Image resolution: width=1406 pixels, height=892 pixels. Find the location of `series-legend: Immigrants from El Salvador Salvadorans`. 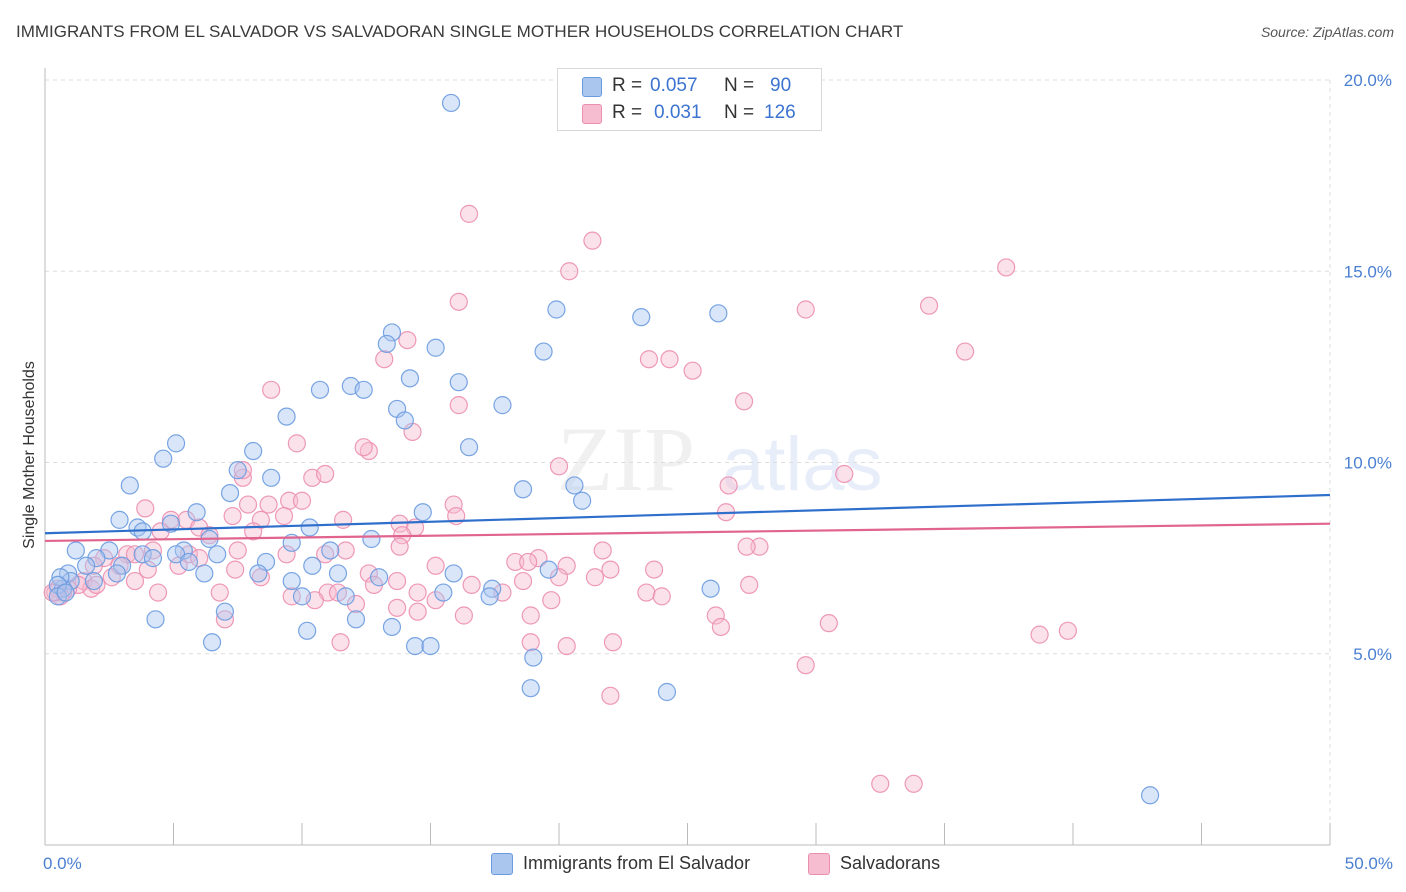

series-legend: Immigrants from El Salvador Salvadorans is located at coordinates (703, 864).